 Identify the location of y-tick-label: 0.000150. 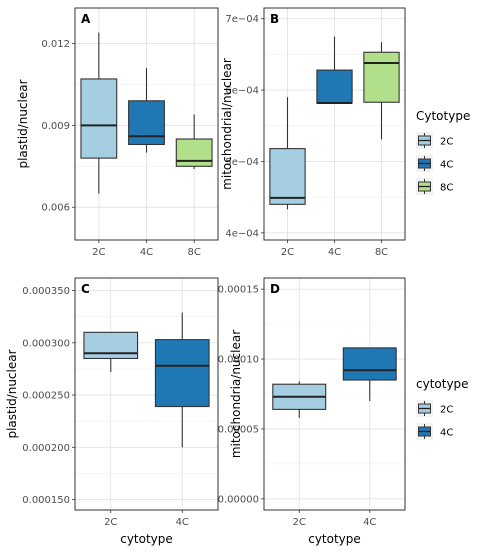
(46, 500).